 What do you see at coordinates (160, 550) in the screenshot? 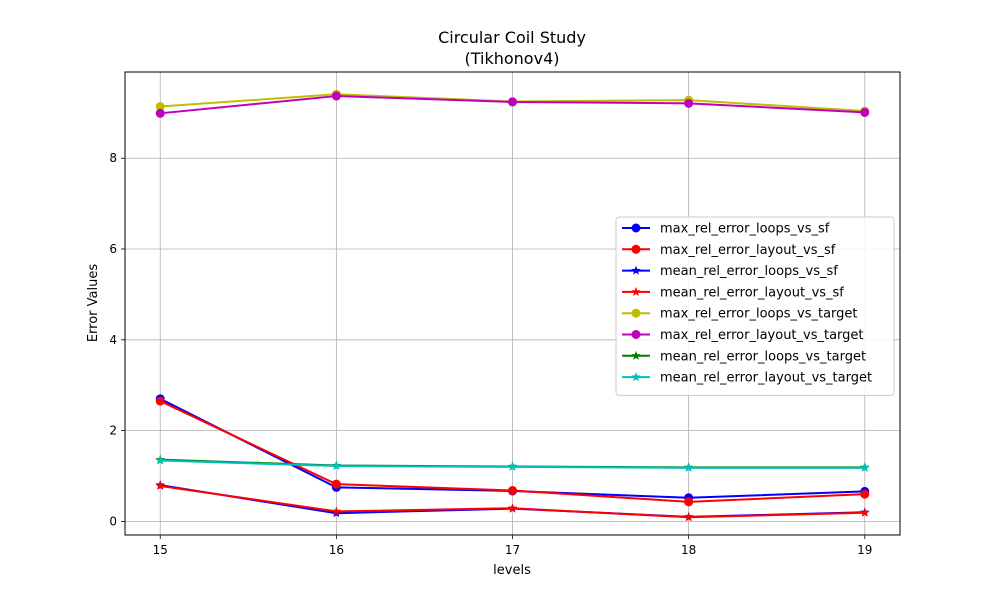
I see `x-tick-label: 15` at bounding box center [160, 550].